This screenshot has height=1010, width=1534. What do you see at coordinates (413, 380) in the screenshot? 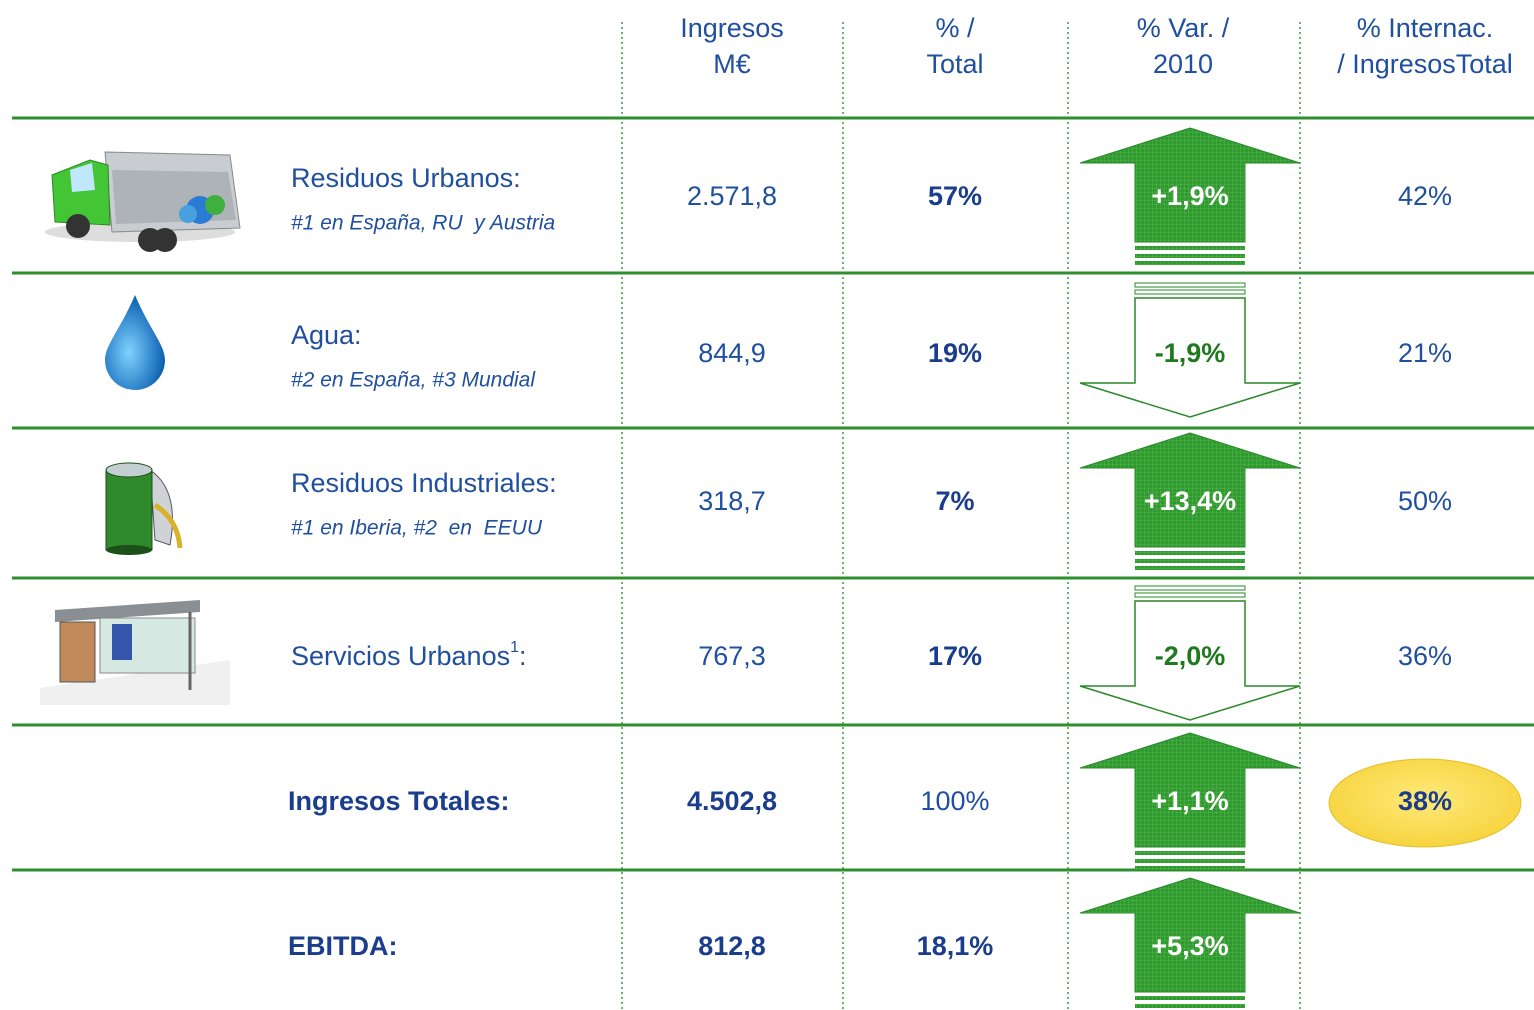
I see `row-sublabel: #2 en España, #3 Mundial` at bounding box center [413, 380].